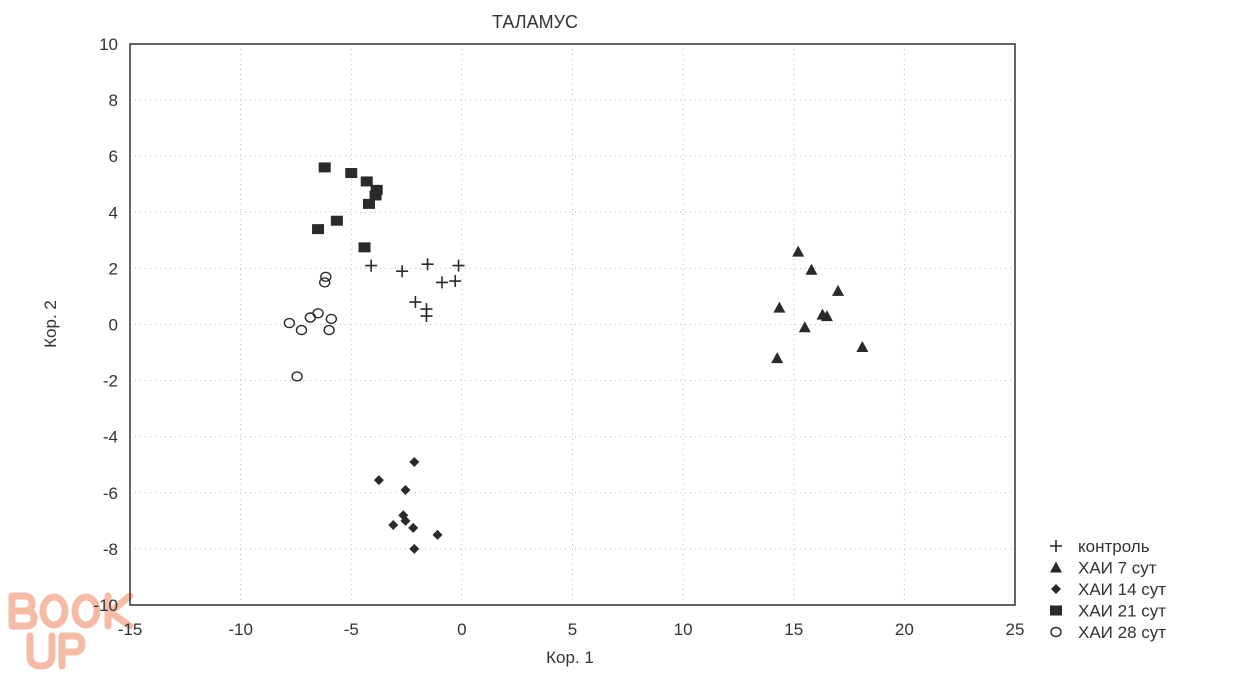  I want to click on x-tick-label: 10, so click(683, 629).